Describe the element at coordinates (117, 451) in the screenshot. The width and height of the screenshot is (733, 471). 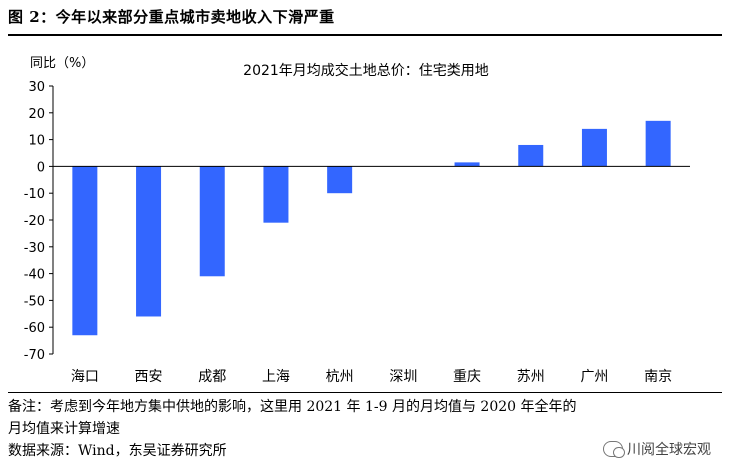
I see `source-line: 数据来源：Wind，东吴证券研究所` at that location.